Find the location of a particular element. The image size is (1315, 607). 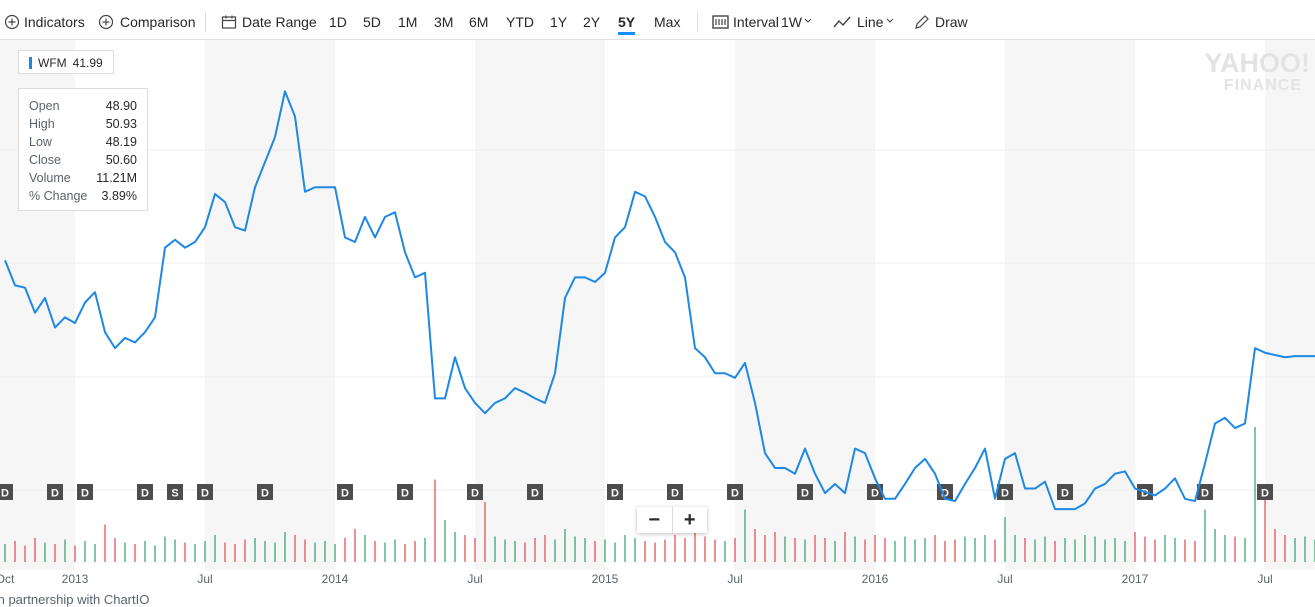

interval-button: Interval is located at coordinates (756, 22).